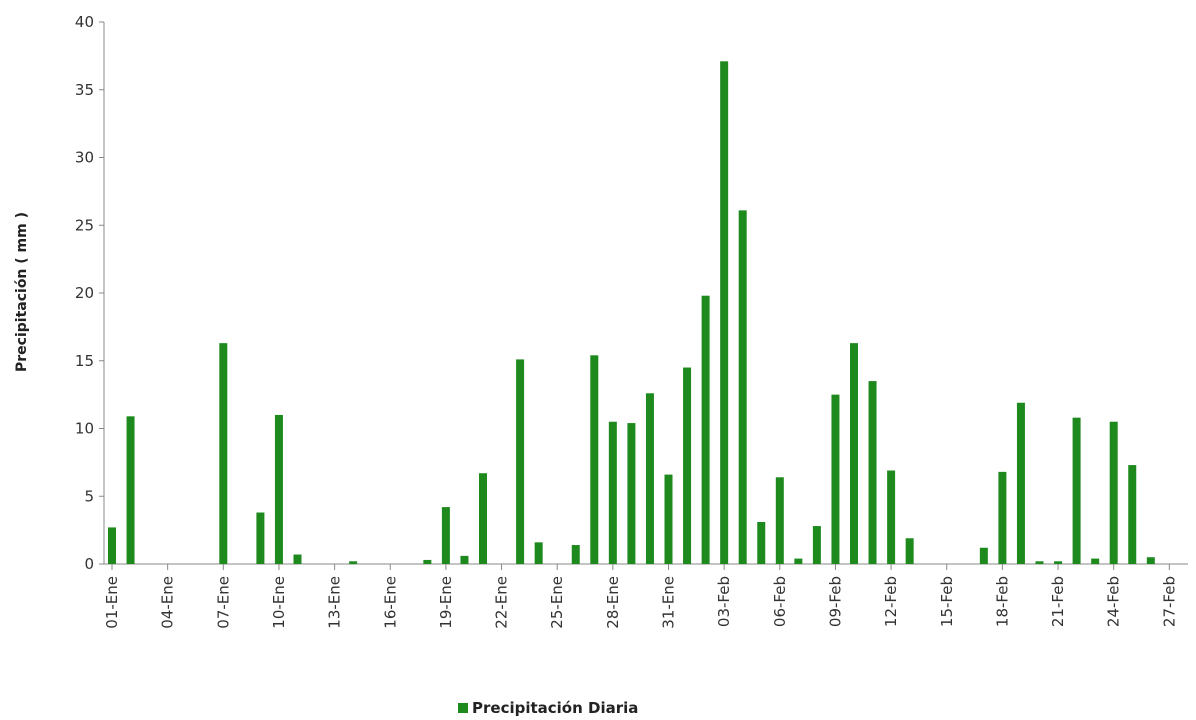  What do you see at coordinates (260, 538) in the screenshot?
I see `bar-09-Ene` at bounding box center [260, 538].